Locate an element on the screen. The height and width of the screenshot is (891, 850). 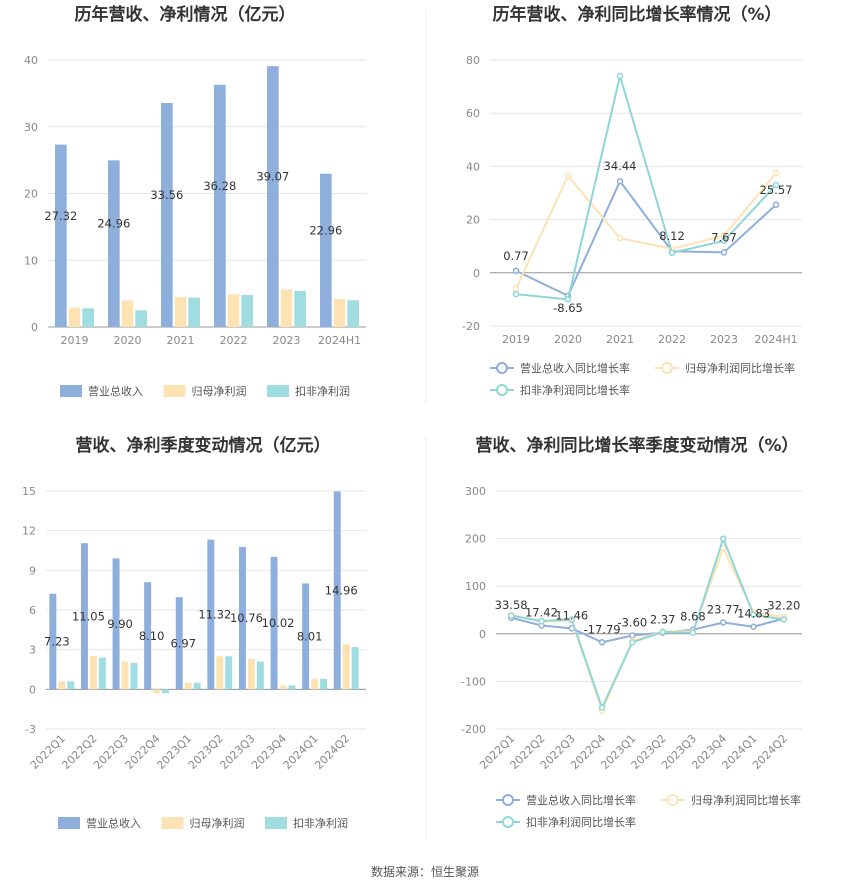
quarterly-growth-point-s0-2023q1 is located at coordinates (632, 635).